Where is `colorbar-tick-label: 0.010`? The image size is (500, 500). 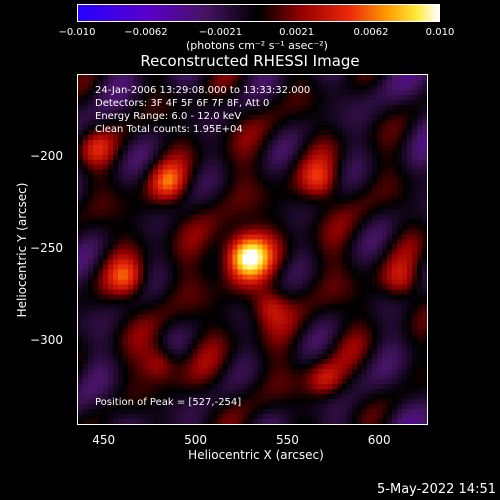
colorbar-tick-label: 0.010 is located at coordinates (440, 32).